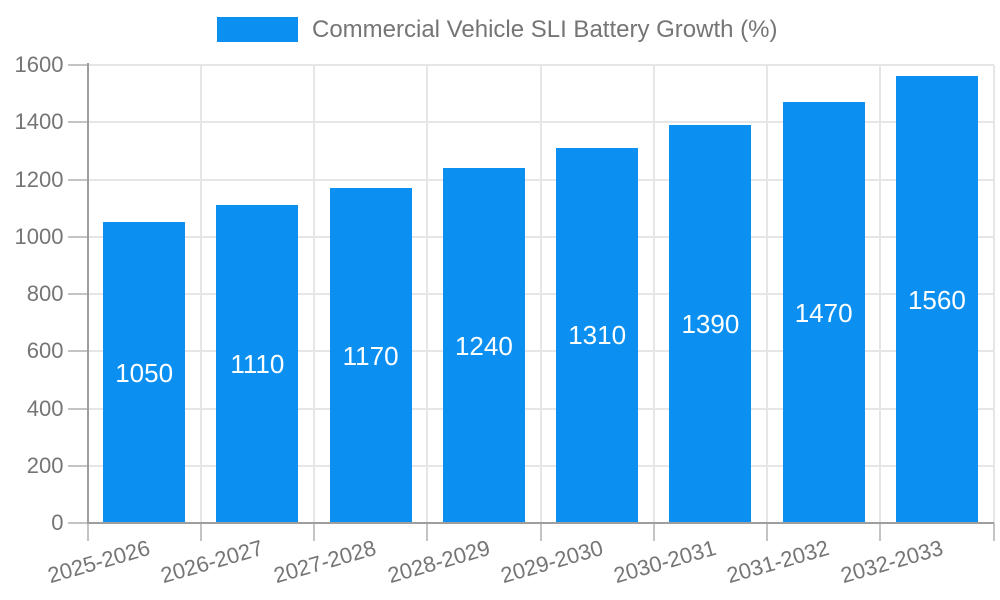  Describe the element at coordinates (39, 179) in the screenshot. I see `y-tick-label: 1200` at that location.